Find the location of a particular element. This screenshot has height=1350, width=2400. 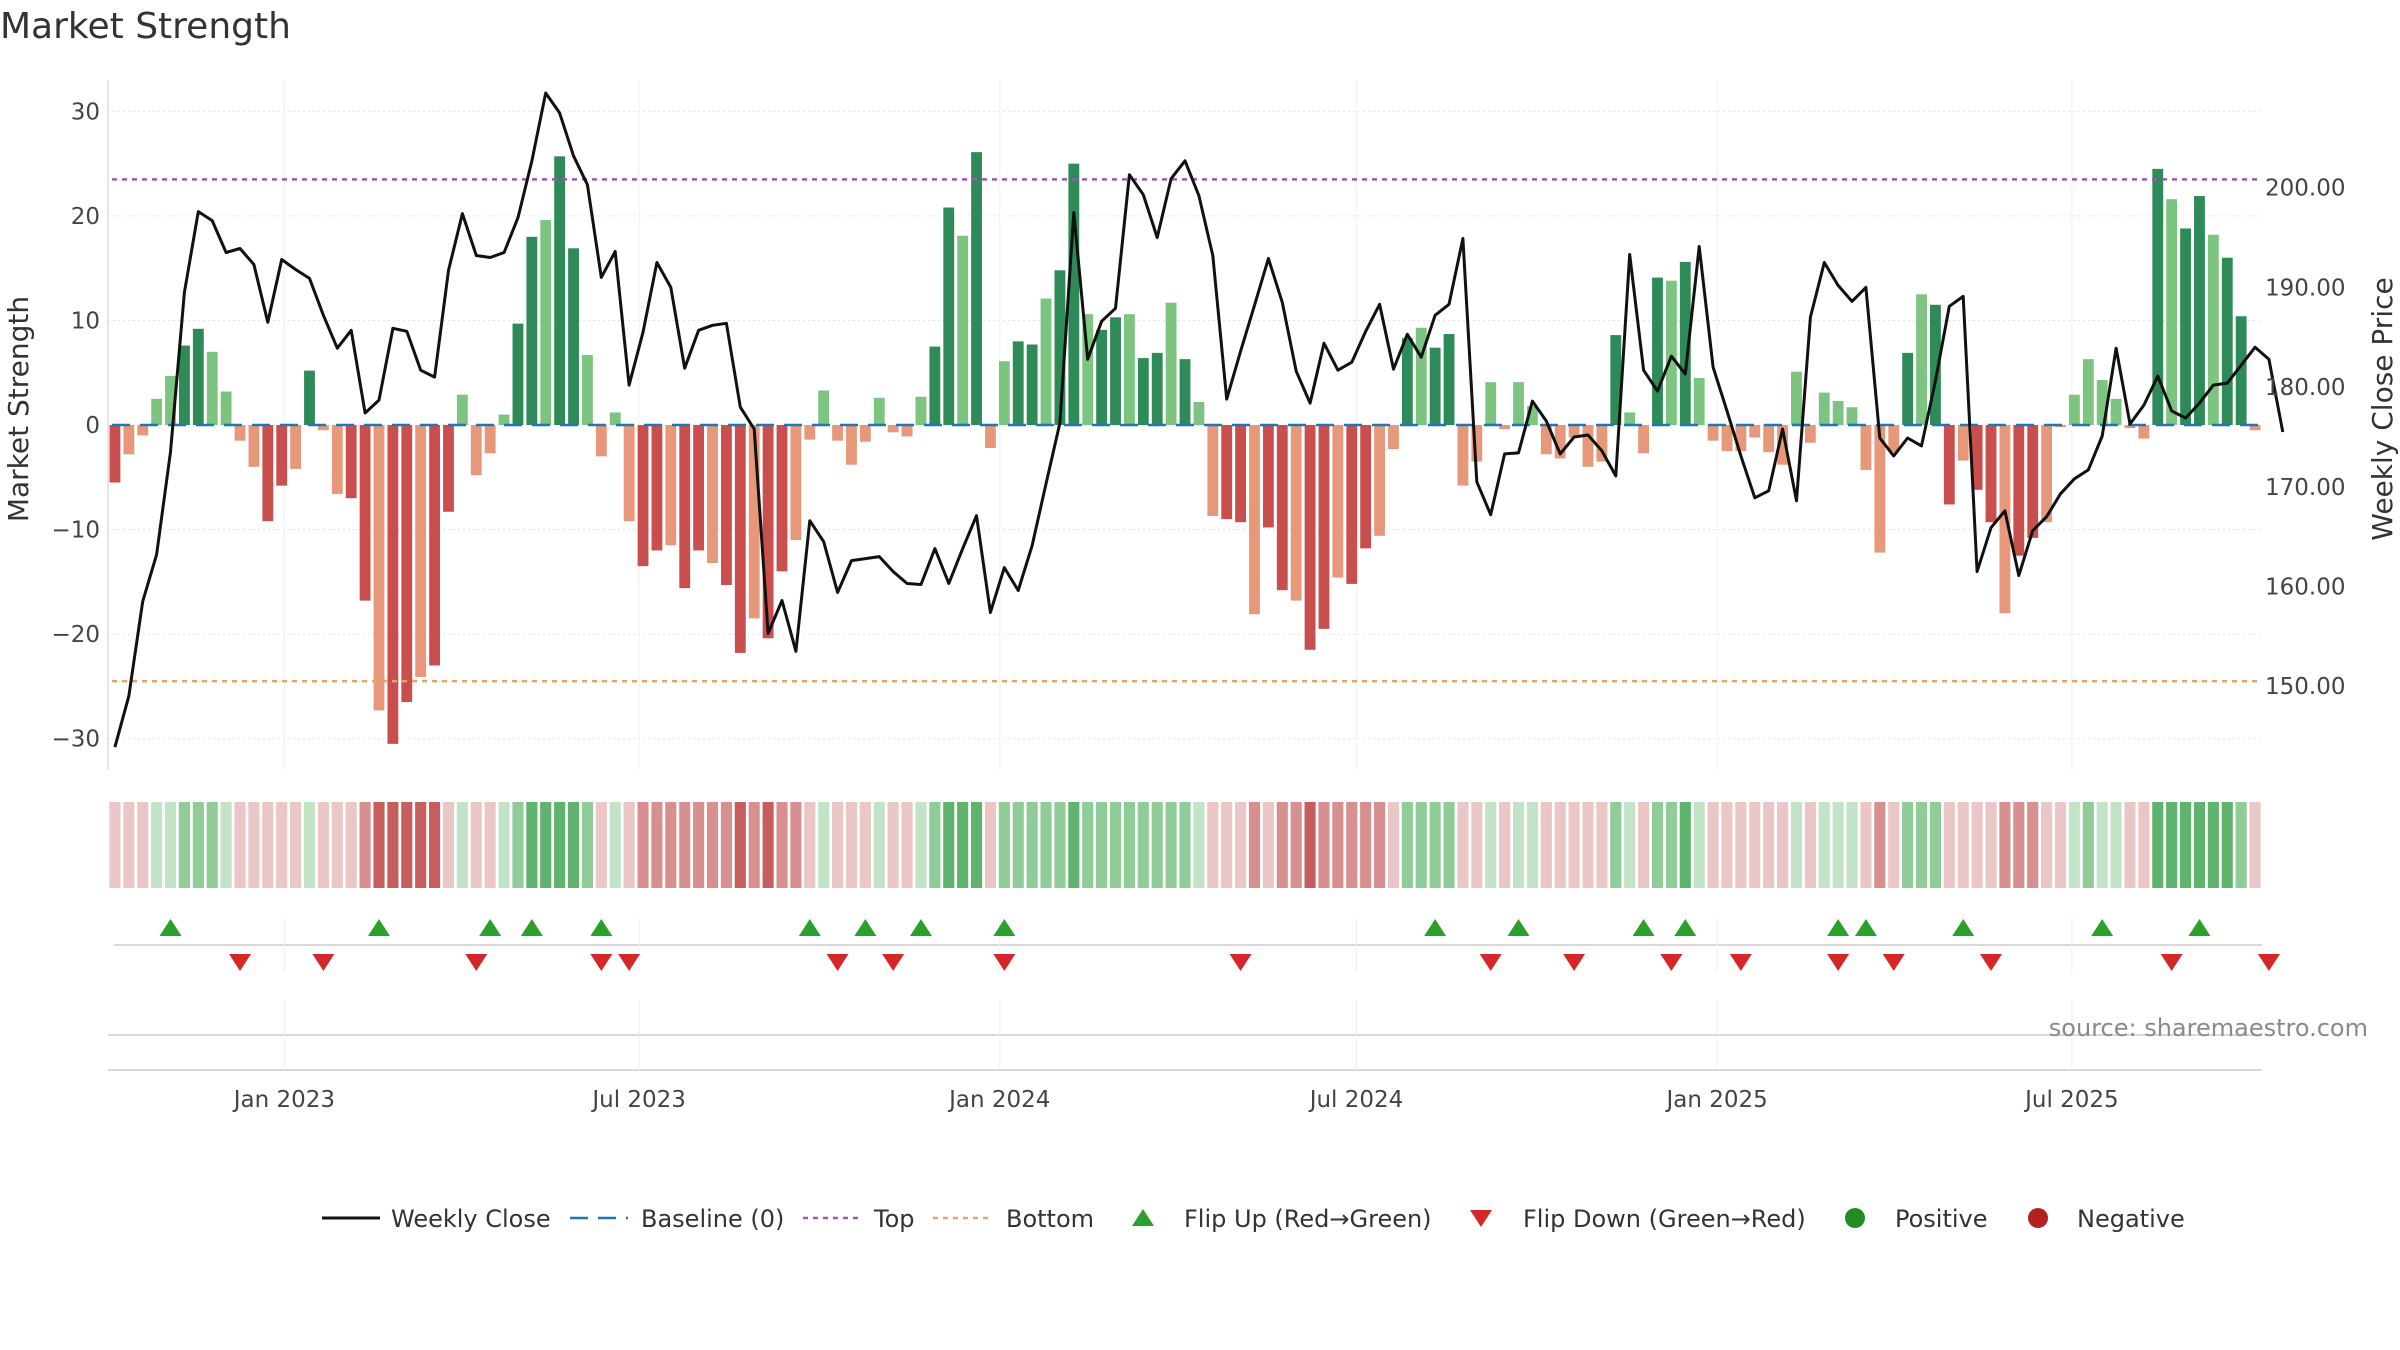

heat-strip is located at coordinates (1185, 845).